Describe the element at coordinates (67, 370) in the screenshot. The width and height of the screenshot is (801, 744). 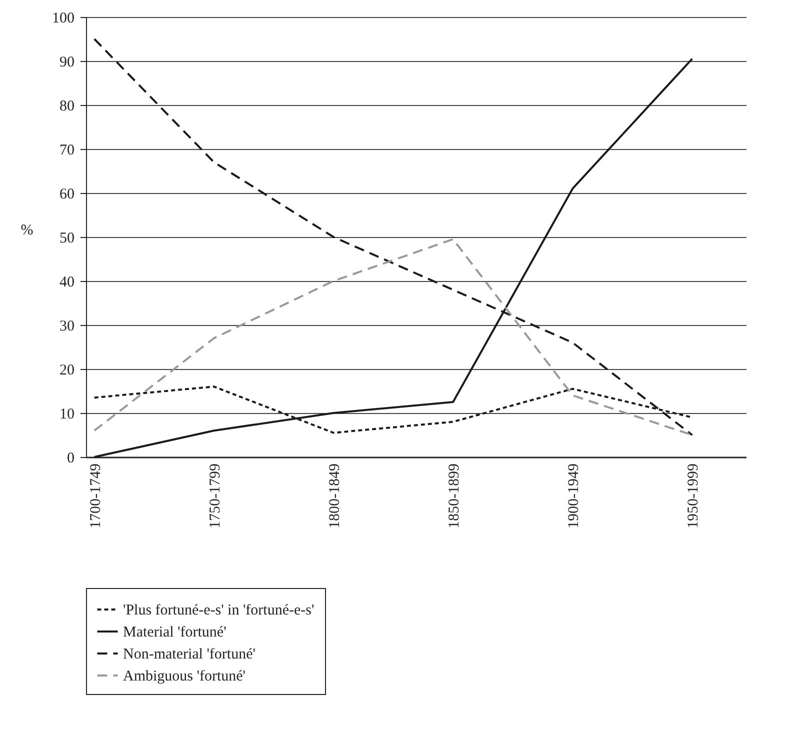
I see `y-tick-label: 20` at that location.